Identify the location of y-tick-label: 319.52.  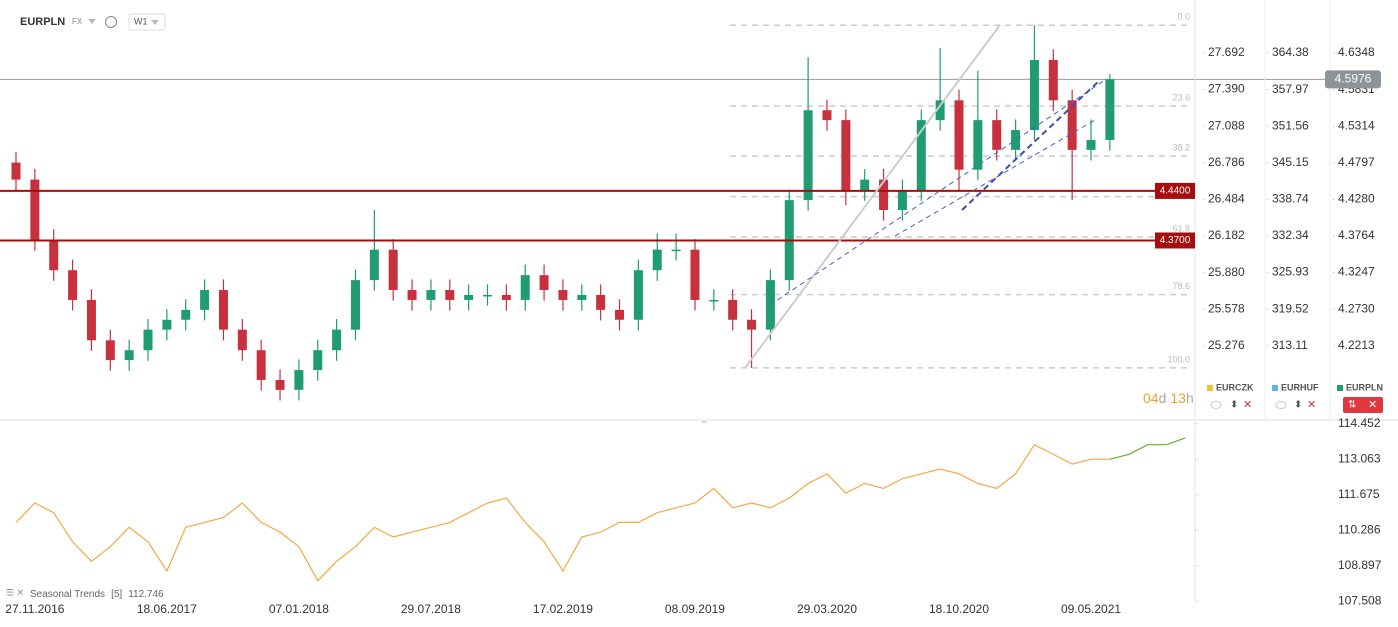
(1290, 308).